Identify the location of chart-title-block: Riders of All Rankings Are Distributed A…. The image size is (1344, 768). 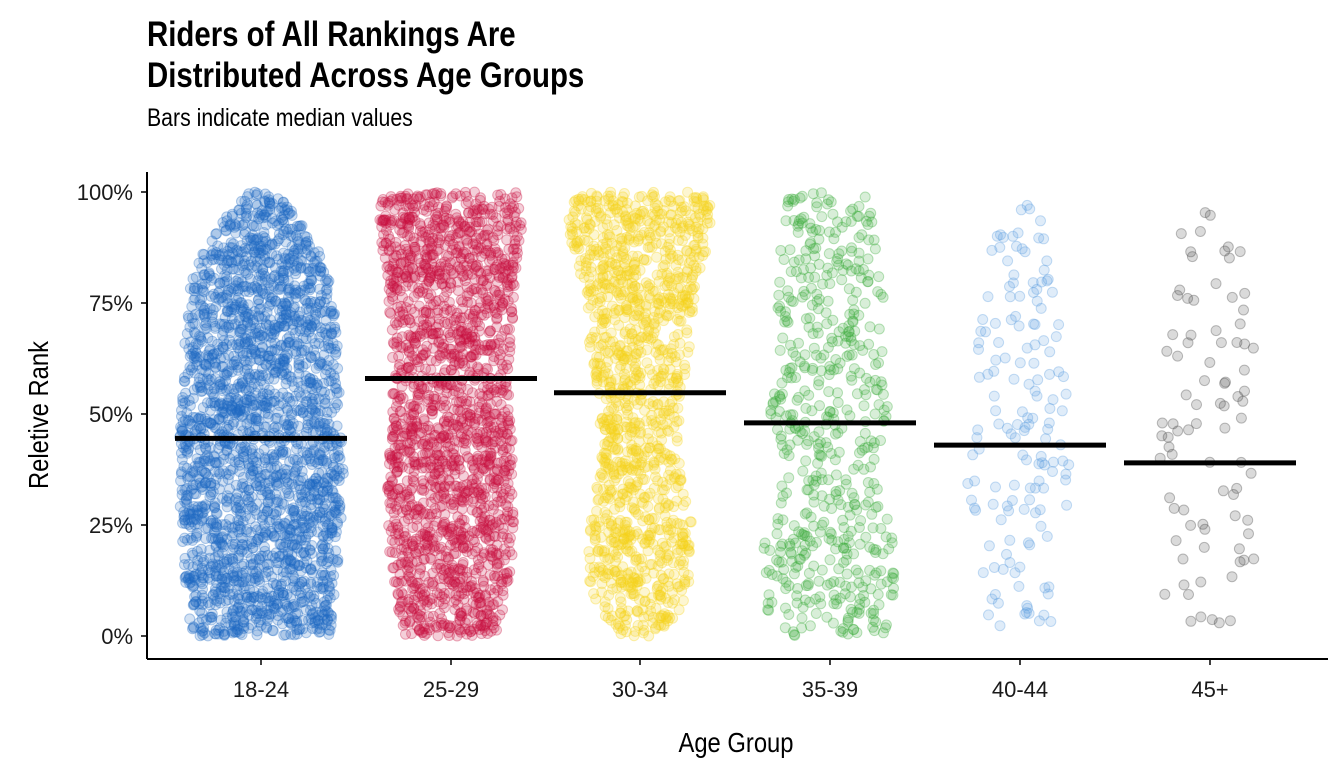
(407, 73).